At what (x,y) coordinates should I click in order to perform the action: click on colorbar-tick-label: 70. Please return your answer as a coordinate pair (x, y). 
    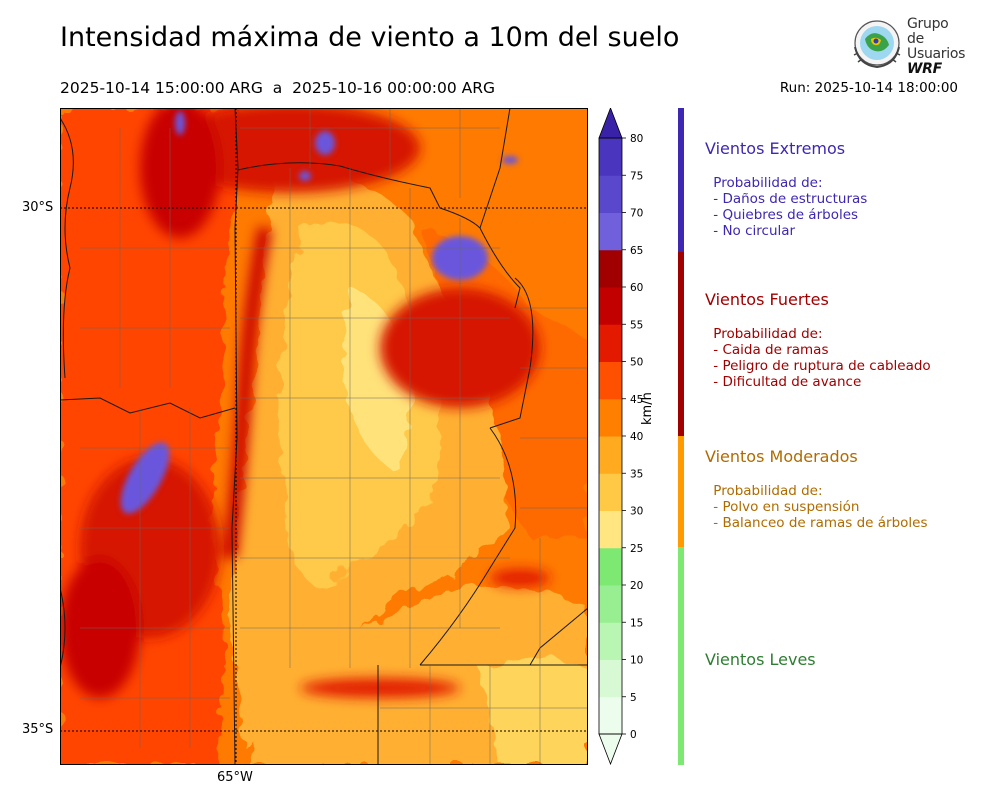
    Looking at the image, I should click on (636, 214).